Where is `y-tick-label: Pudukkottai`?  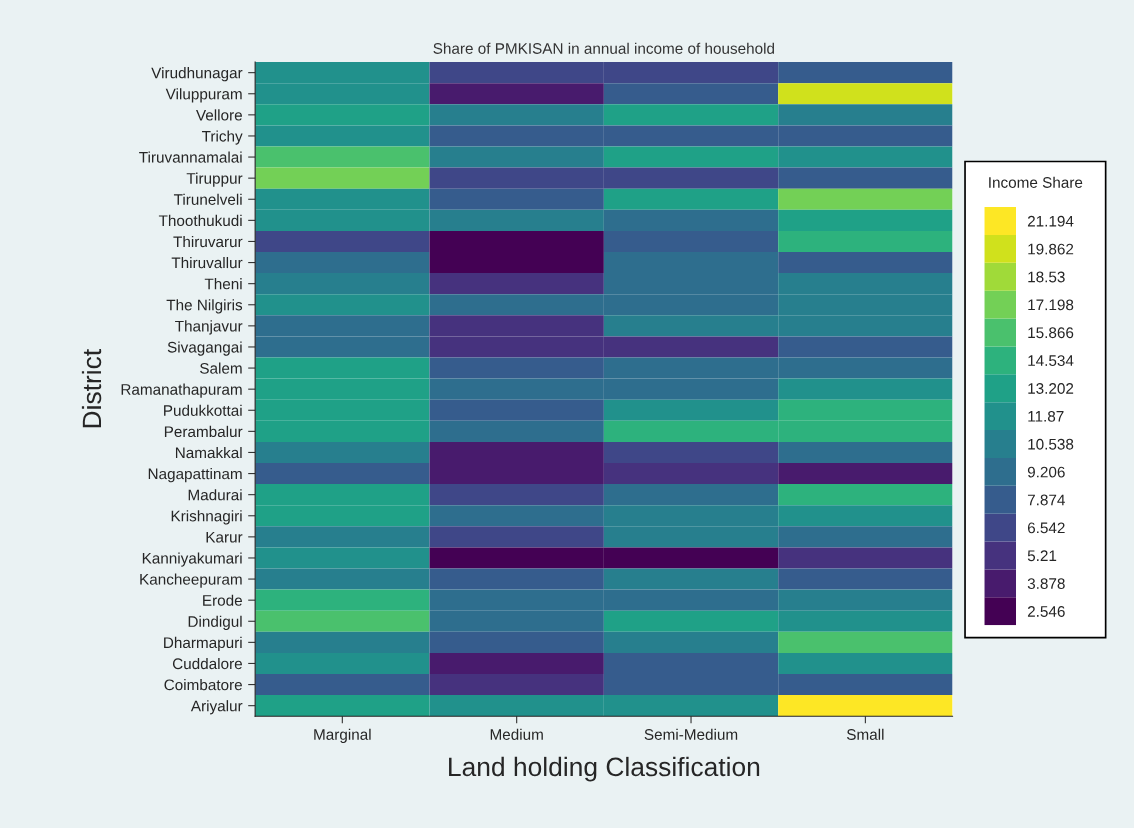
y-tick-label: Pudukkottai is located at coordinates (203, 410).